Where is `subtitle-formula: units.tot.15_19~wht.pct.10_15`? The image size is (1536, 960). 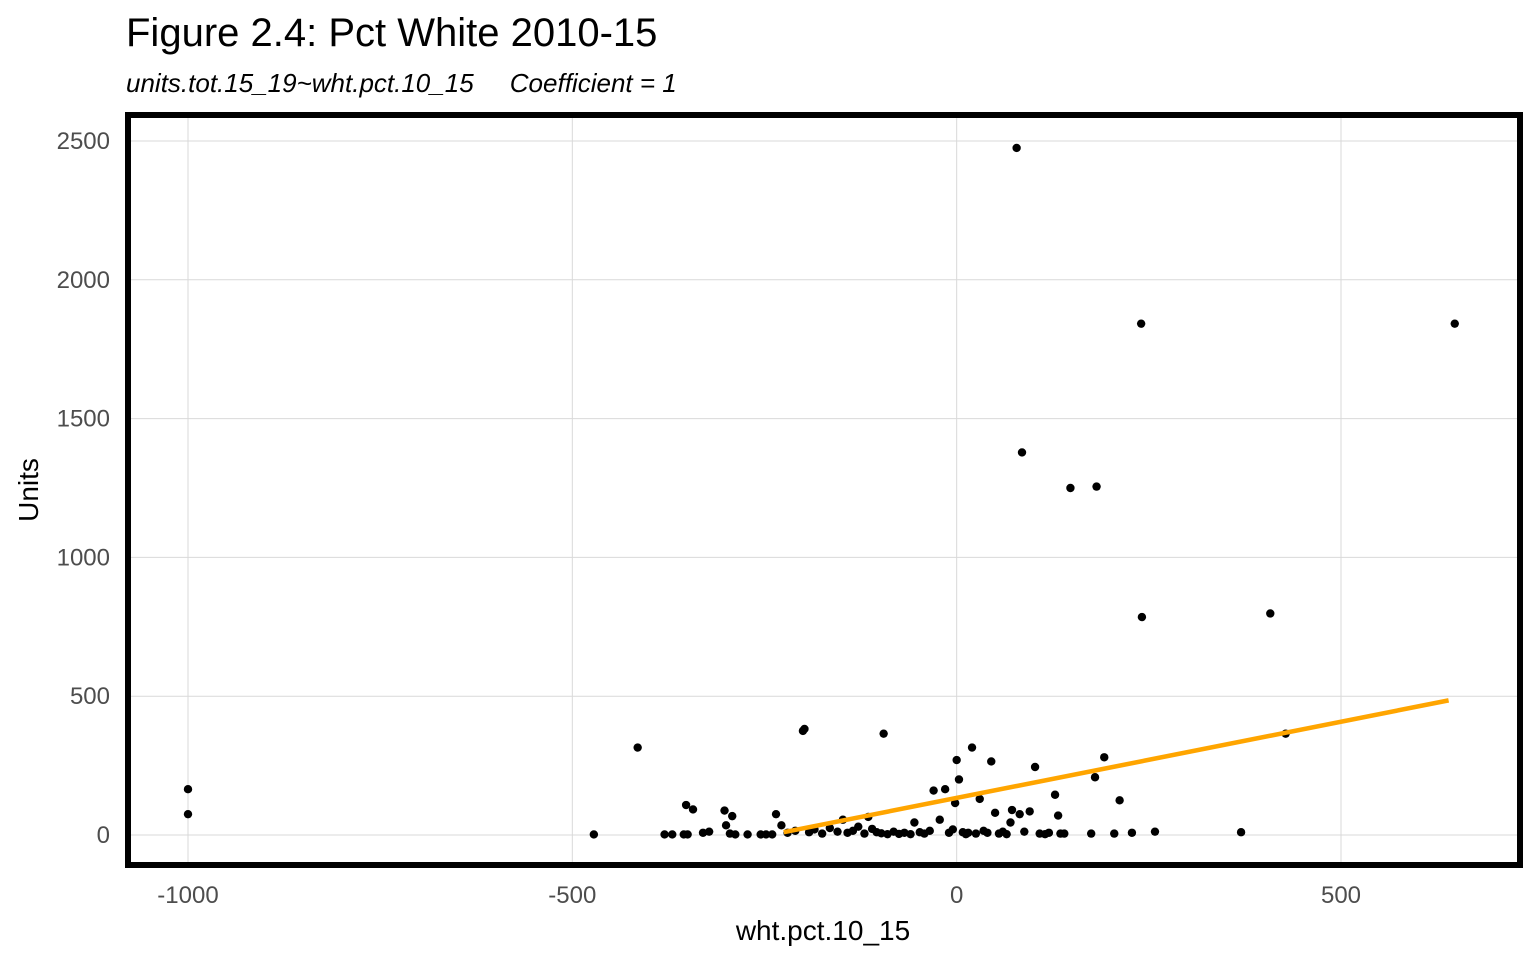 subtitle-formula: units.tot.15_19~wht.pct.10_15 is located at coordinates (300, 83).